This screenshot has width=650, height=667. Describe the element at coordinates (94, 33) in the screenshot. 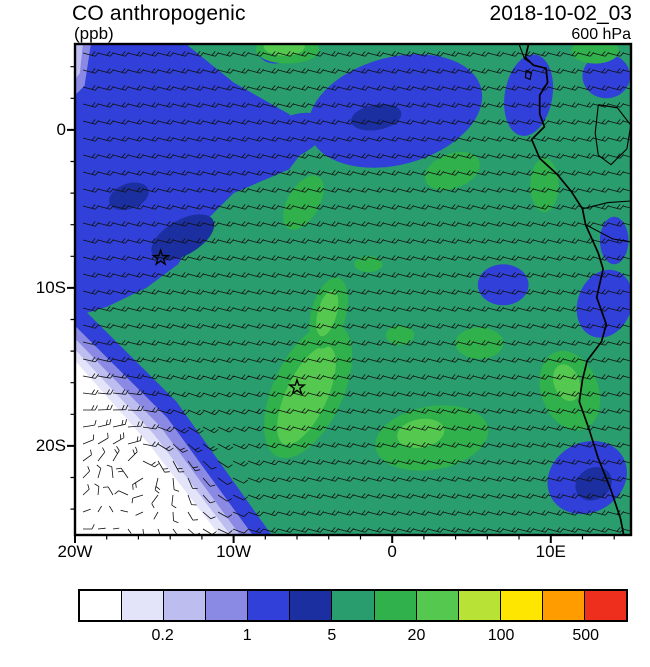

I see `chart-units-label: (ppb)` at that location.